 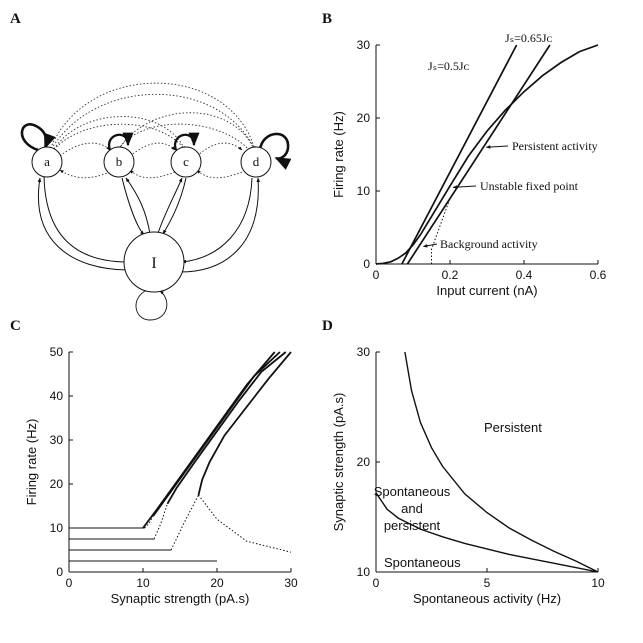 I want to click on panel-b-xlabel: Input current (nA), so click(x=486, y=290).